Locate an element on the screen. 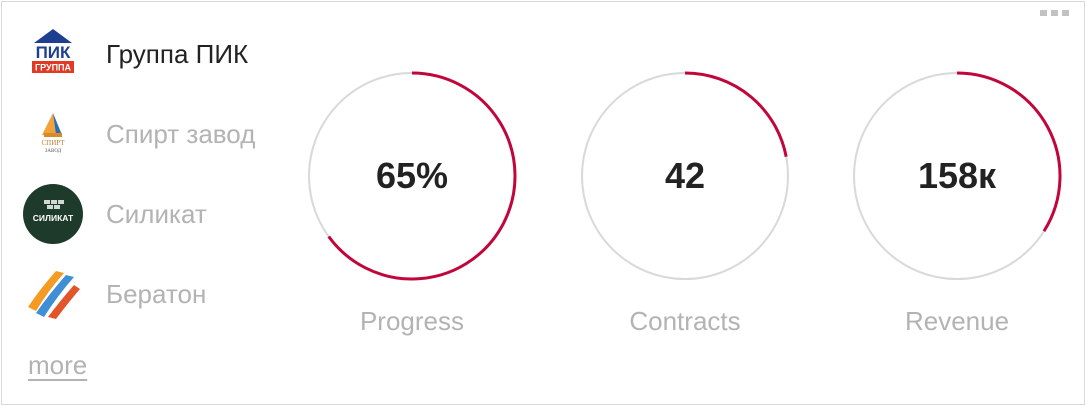 The image size is (1086, 406). svg-text: ГРУППА is located at coordinates (53, 68).